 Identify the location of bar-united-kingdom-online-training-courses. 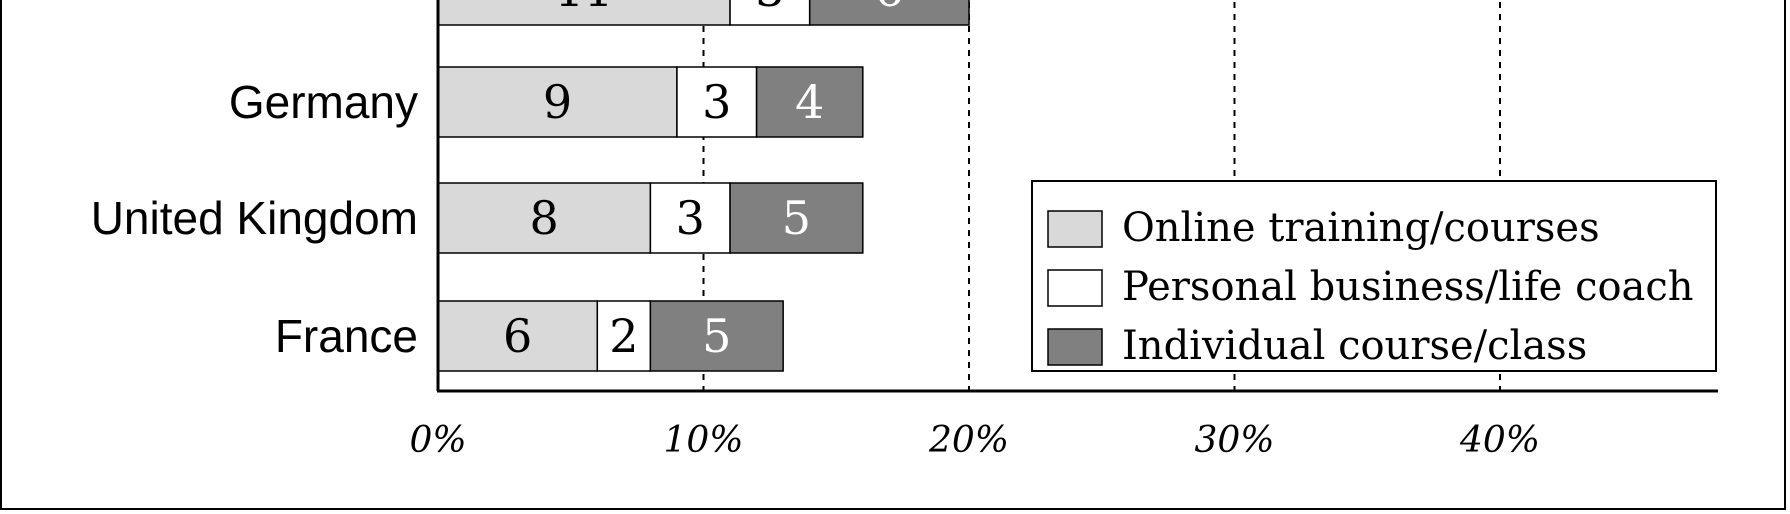
(544, 218).